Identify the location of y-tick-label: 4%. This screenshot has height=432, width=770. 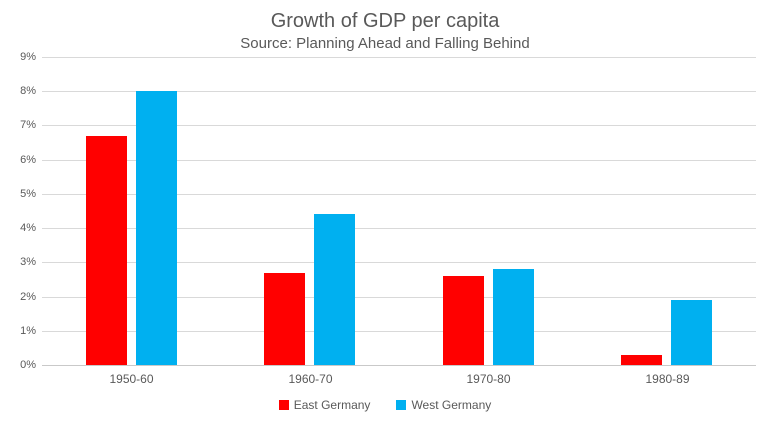
(28, 228).